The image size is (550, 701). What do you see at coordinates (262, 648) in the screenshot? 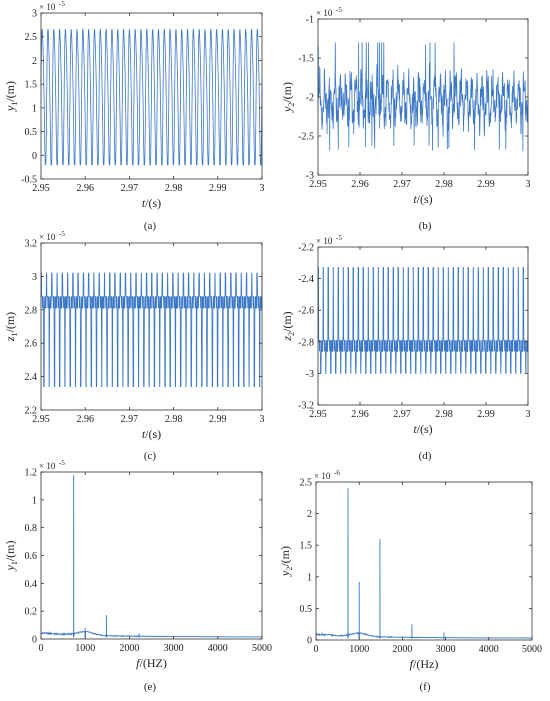
I see `x-tick-label: 5000` at bounding box center [262, 648].